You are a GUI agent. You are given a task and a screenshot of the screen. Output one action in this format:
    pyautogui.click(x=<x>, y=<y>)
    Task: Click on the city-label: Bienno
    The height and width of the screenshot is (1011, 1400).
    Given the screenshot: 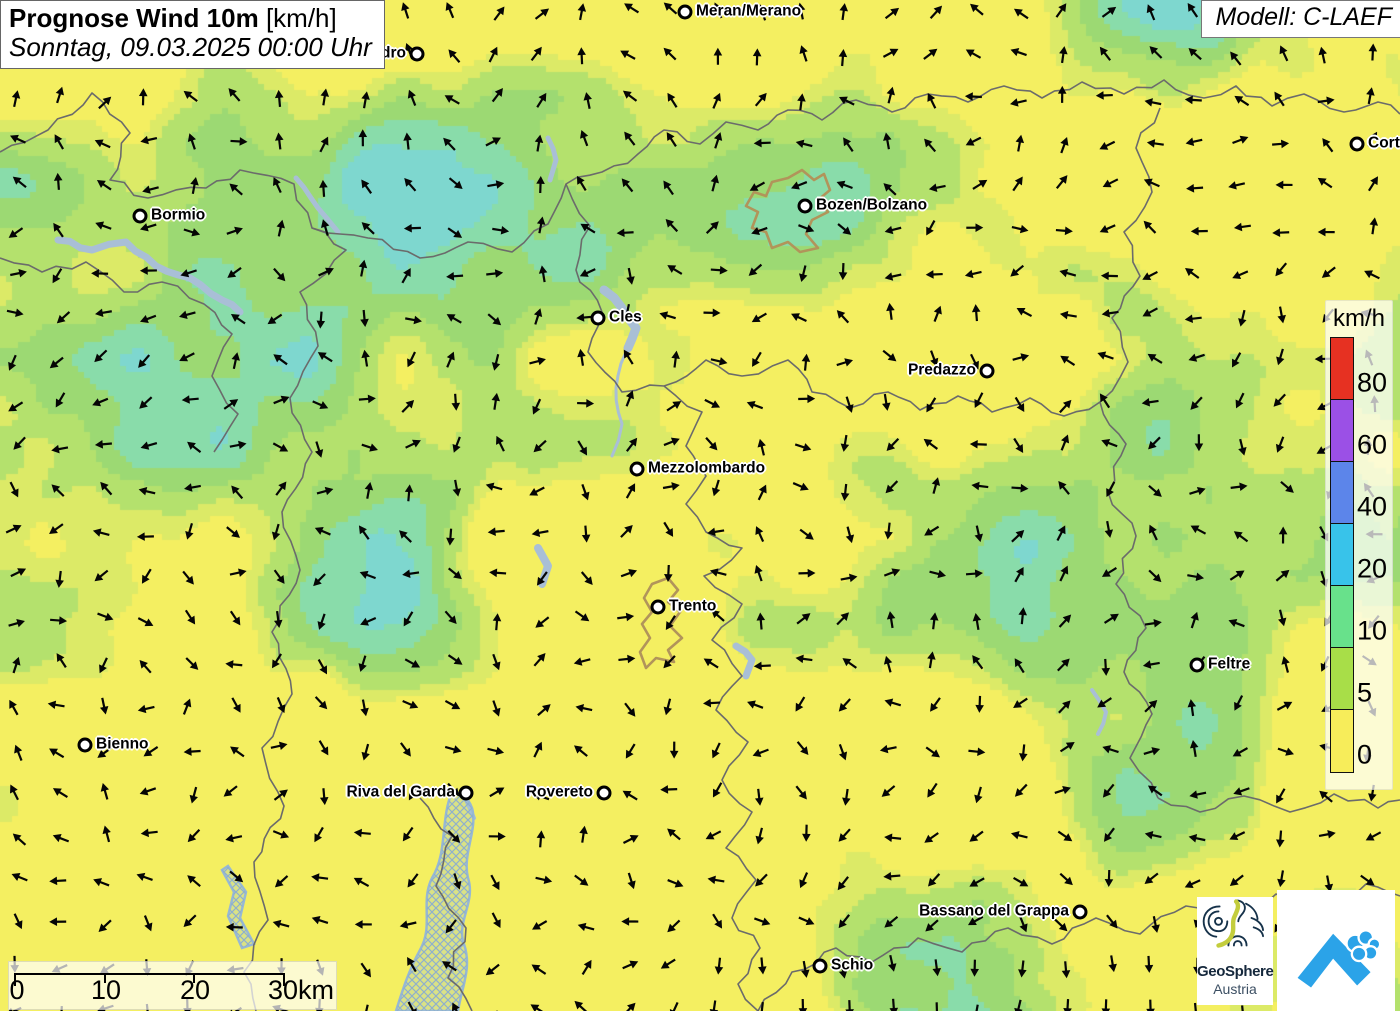 What is the action you would take?
    pyautogui.click(x=122, y=744)
    